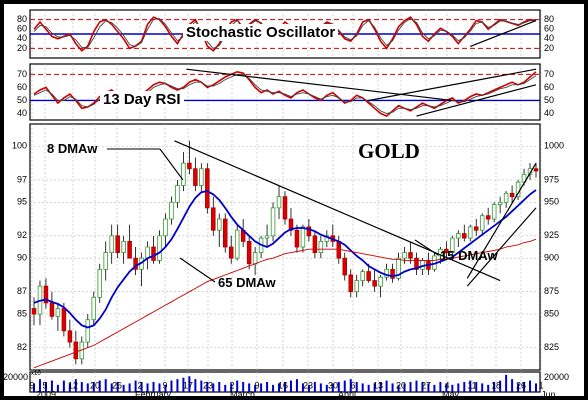 The image size is (588, 400). Describe the element at coordinates (401, 385) in the screenshot. I see `xtick-16: 20` at that location.